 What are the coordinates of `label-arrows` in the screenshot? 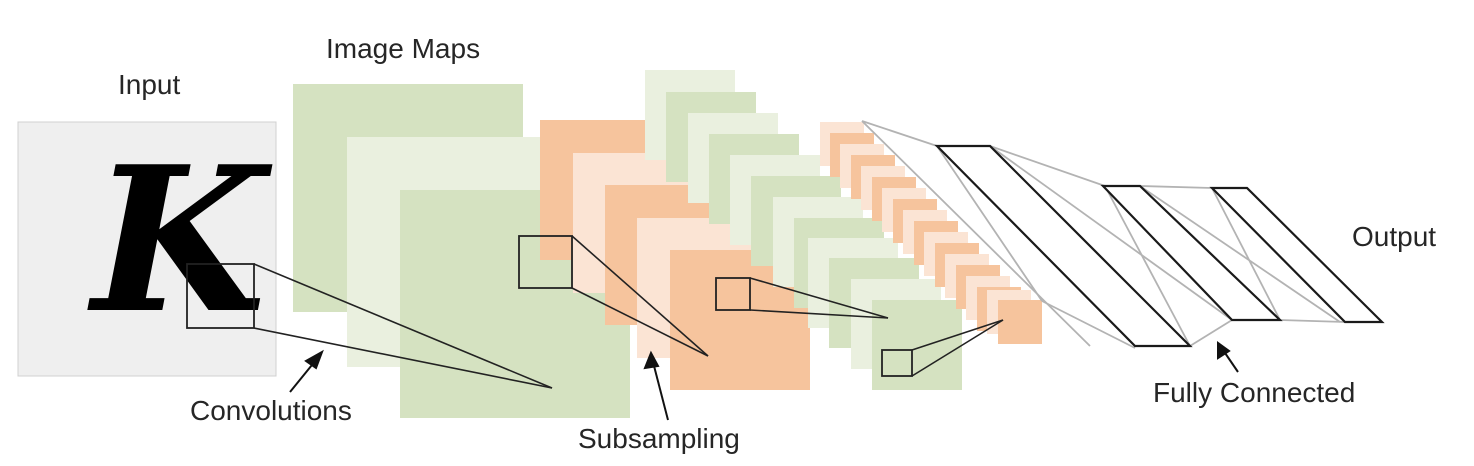 It's located at (764, 381).